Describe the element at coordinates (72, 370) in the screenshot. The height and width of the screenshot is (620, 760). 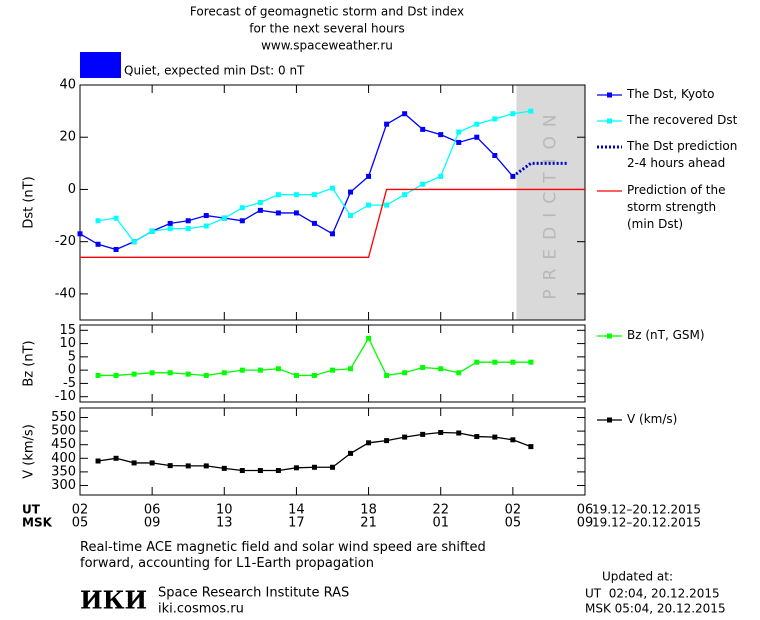
I see `y-tick-label: 0` at that location.